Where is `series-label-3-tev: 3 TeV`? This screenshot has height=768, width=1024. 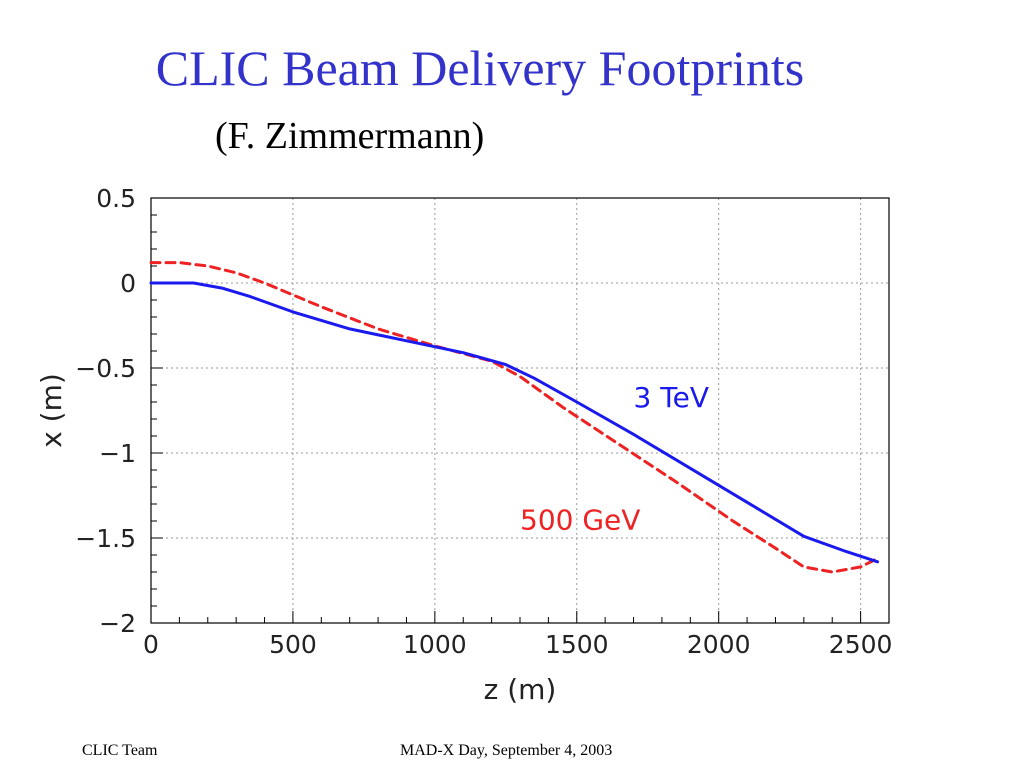 series-label-3-tev: 3 TeV is located at coordinates (671, 397).